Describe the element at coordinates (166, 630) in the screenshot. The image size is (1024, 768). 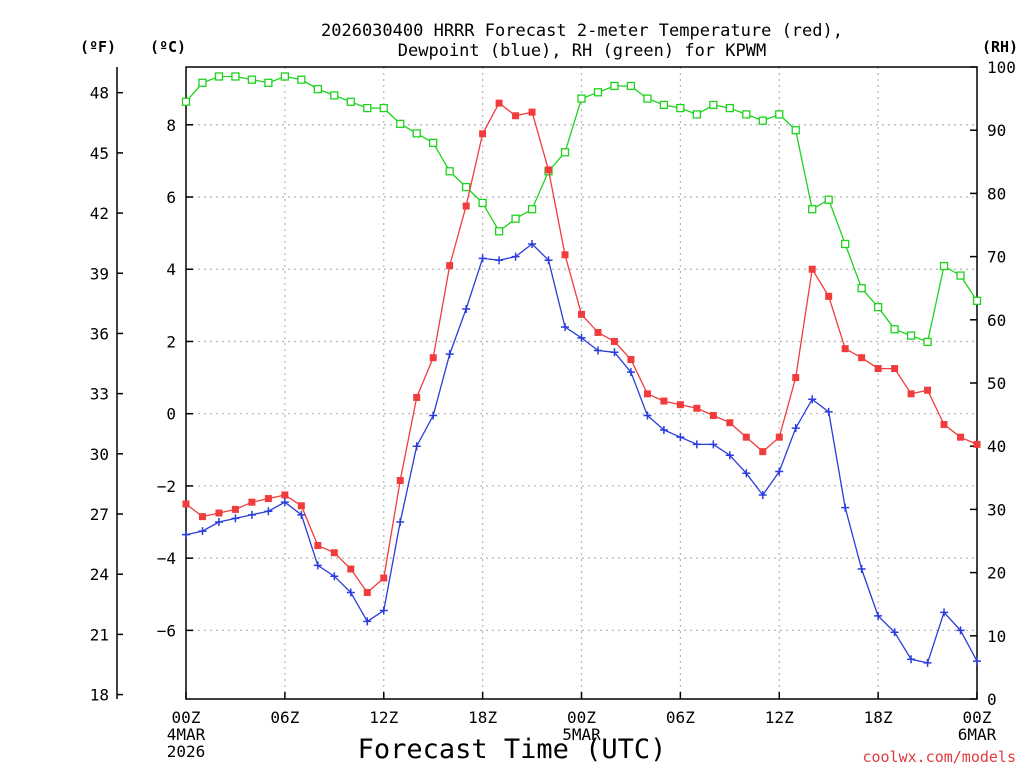
I see `celsius-tick-label: −6` at that location.